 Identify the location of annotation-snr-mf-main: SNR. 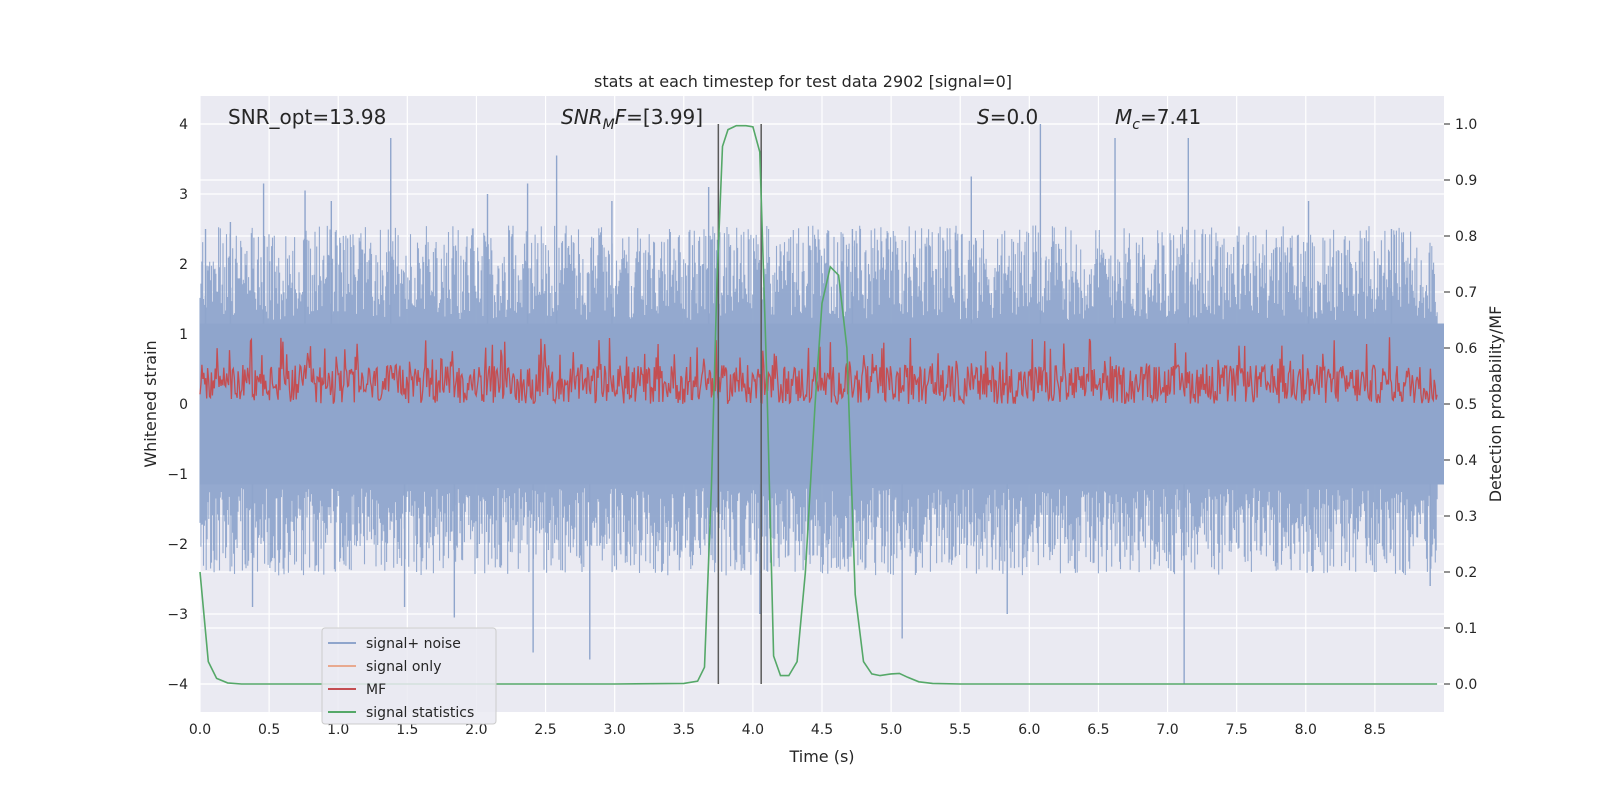
(582, 117).